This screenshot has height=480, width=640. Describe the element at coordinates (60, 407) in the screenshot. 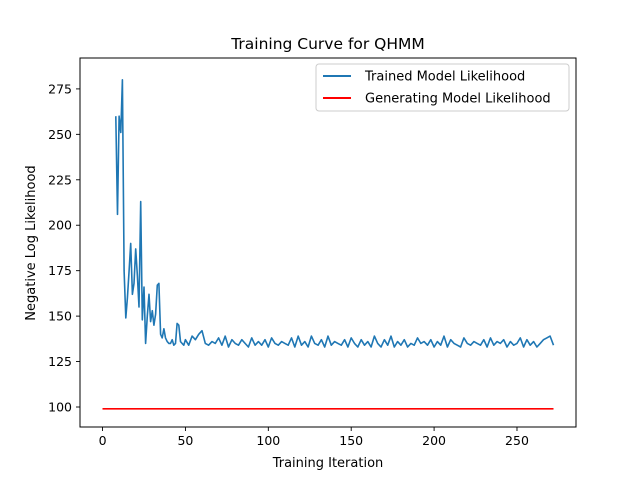

I see `y-tick-label: 100` at that location.